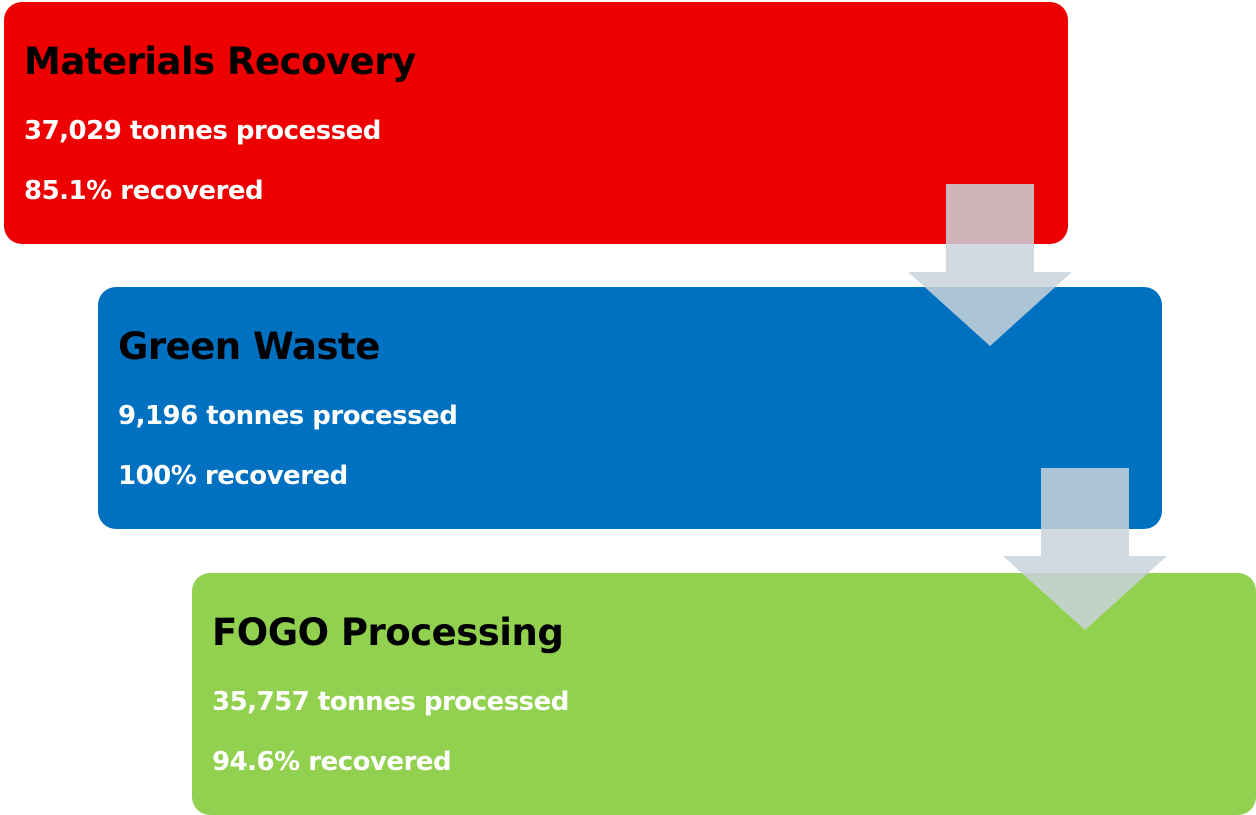 This screenshot has height=815, width=1256. I want to click on node-title: Materials Recovery, so click(220, 61).